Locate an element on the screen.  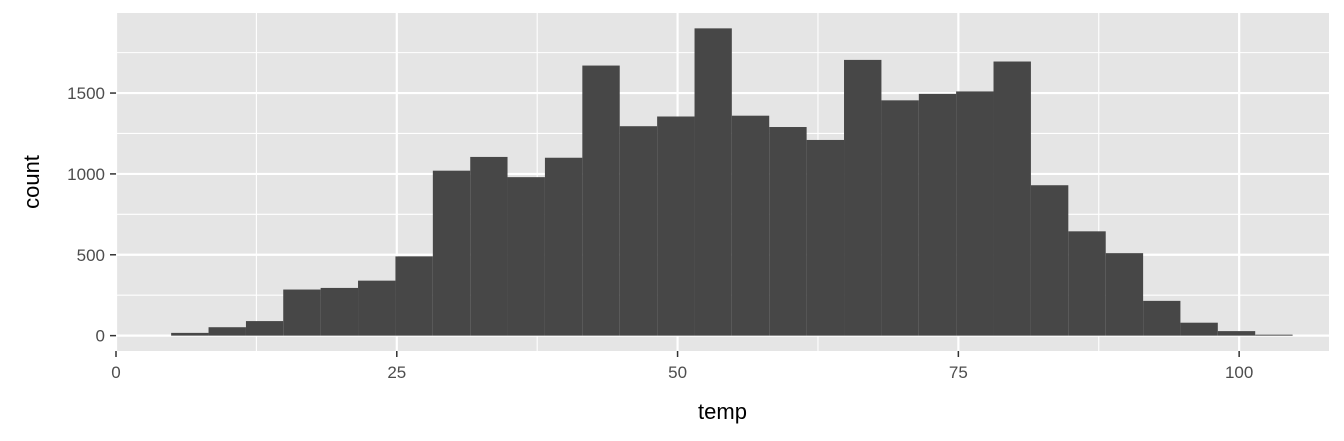
x-tick-label: 100 is located at coordinates (1239, 372).